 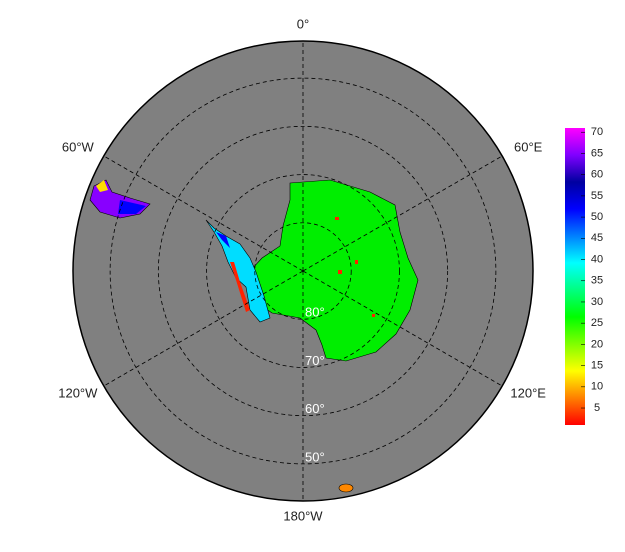 I want to click on peninsula, so click(x=238, y=271).